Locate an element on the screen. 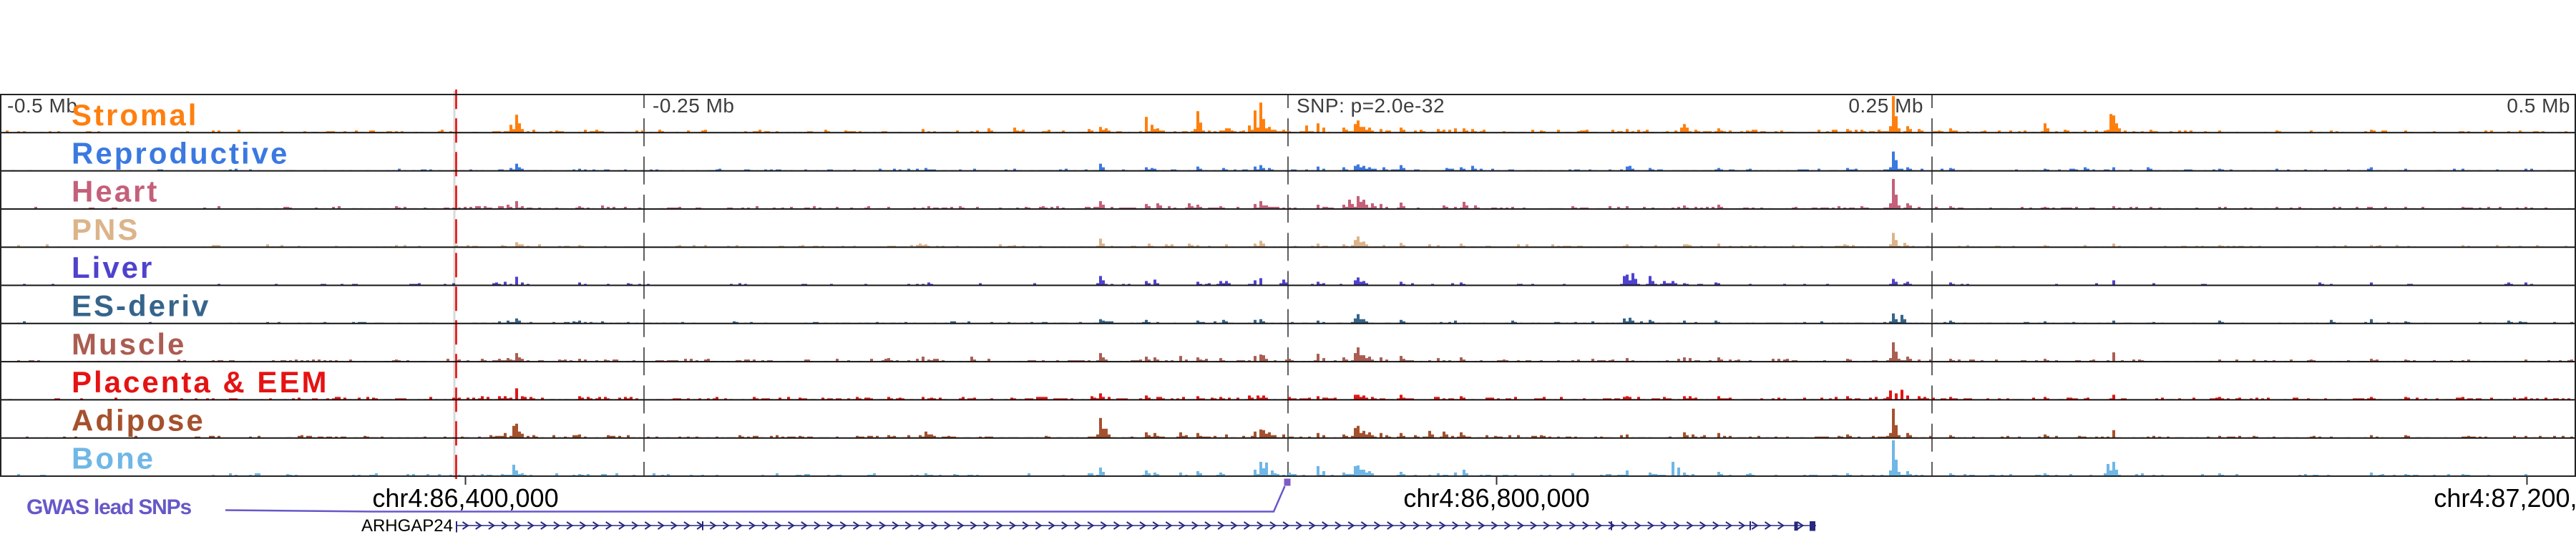 The height and width of the screenshot is (537, 2576). svg-text: GWAS lead SNPs is located at coordinates (108, 507).